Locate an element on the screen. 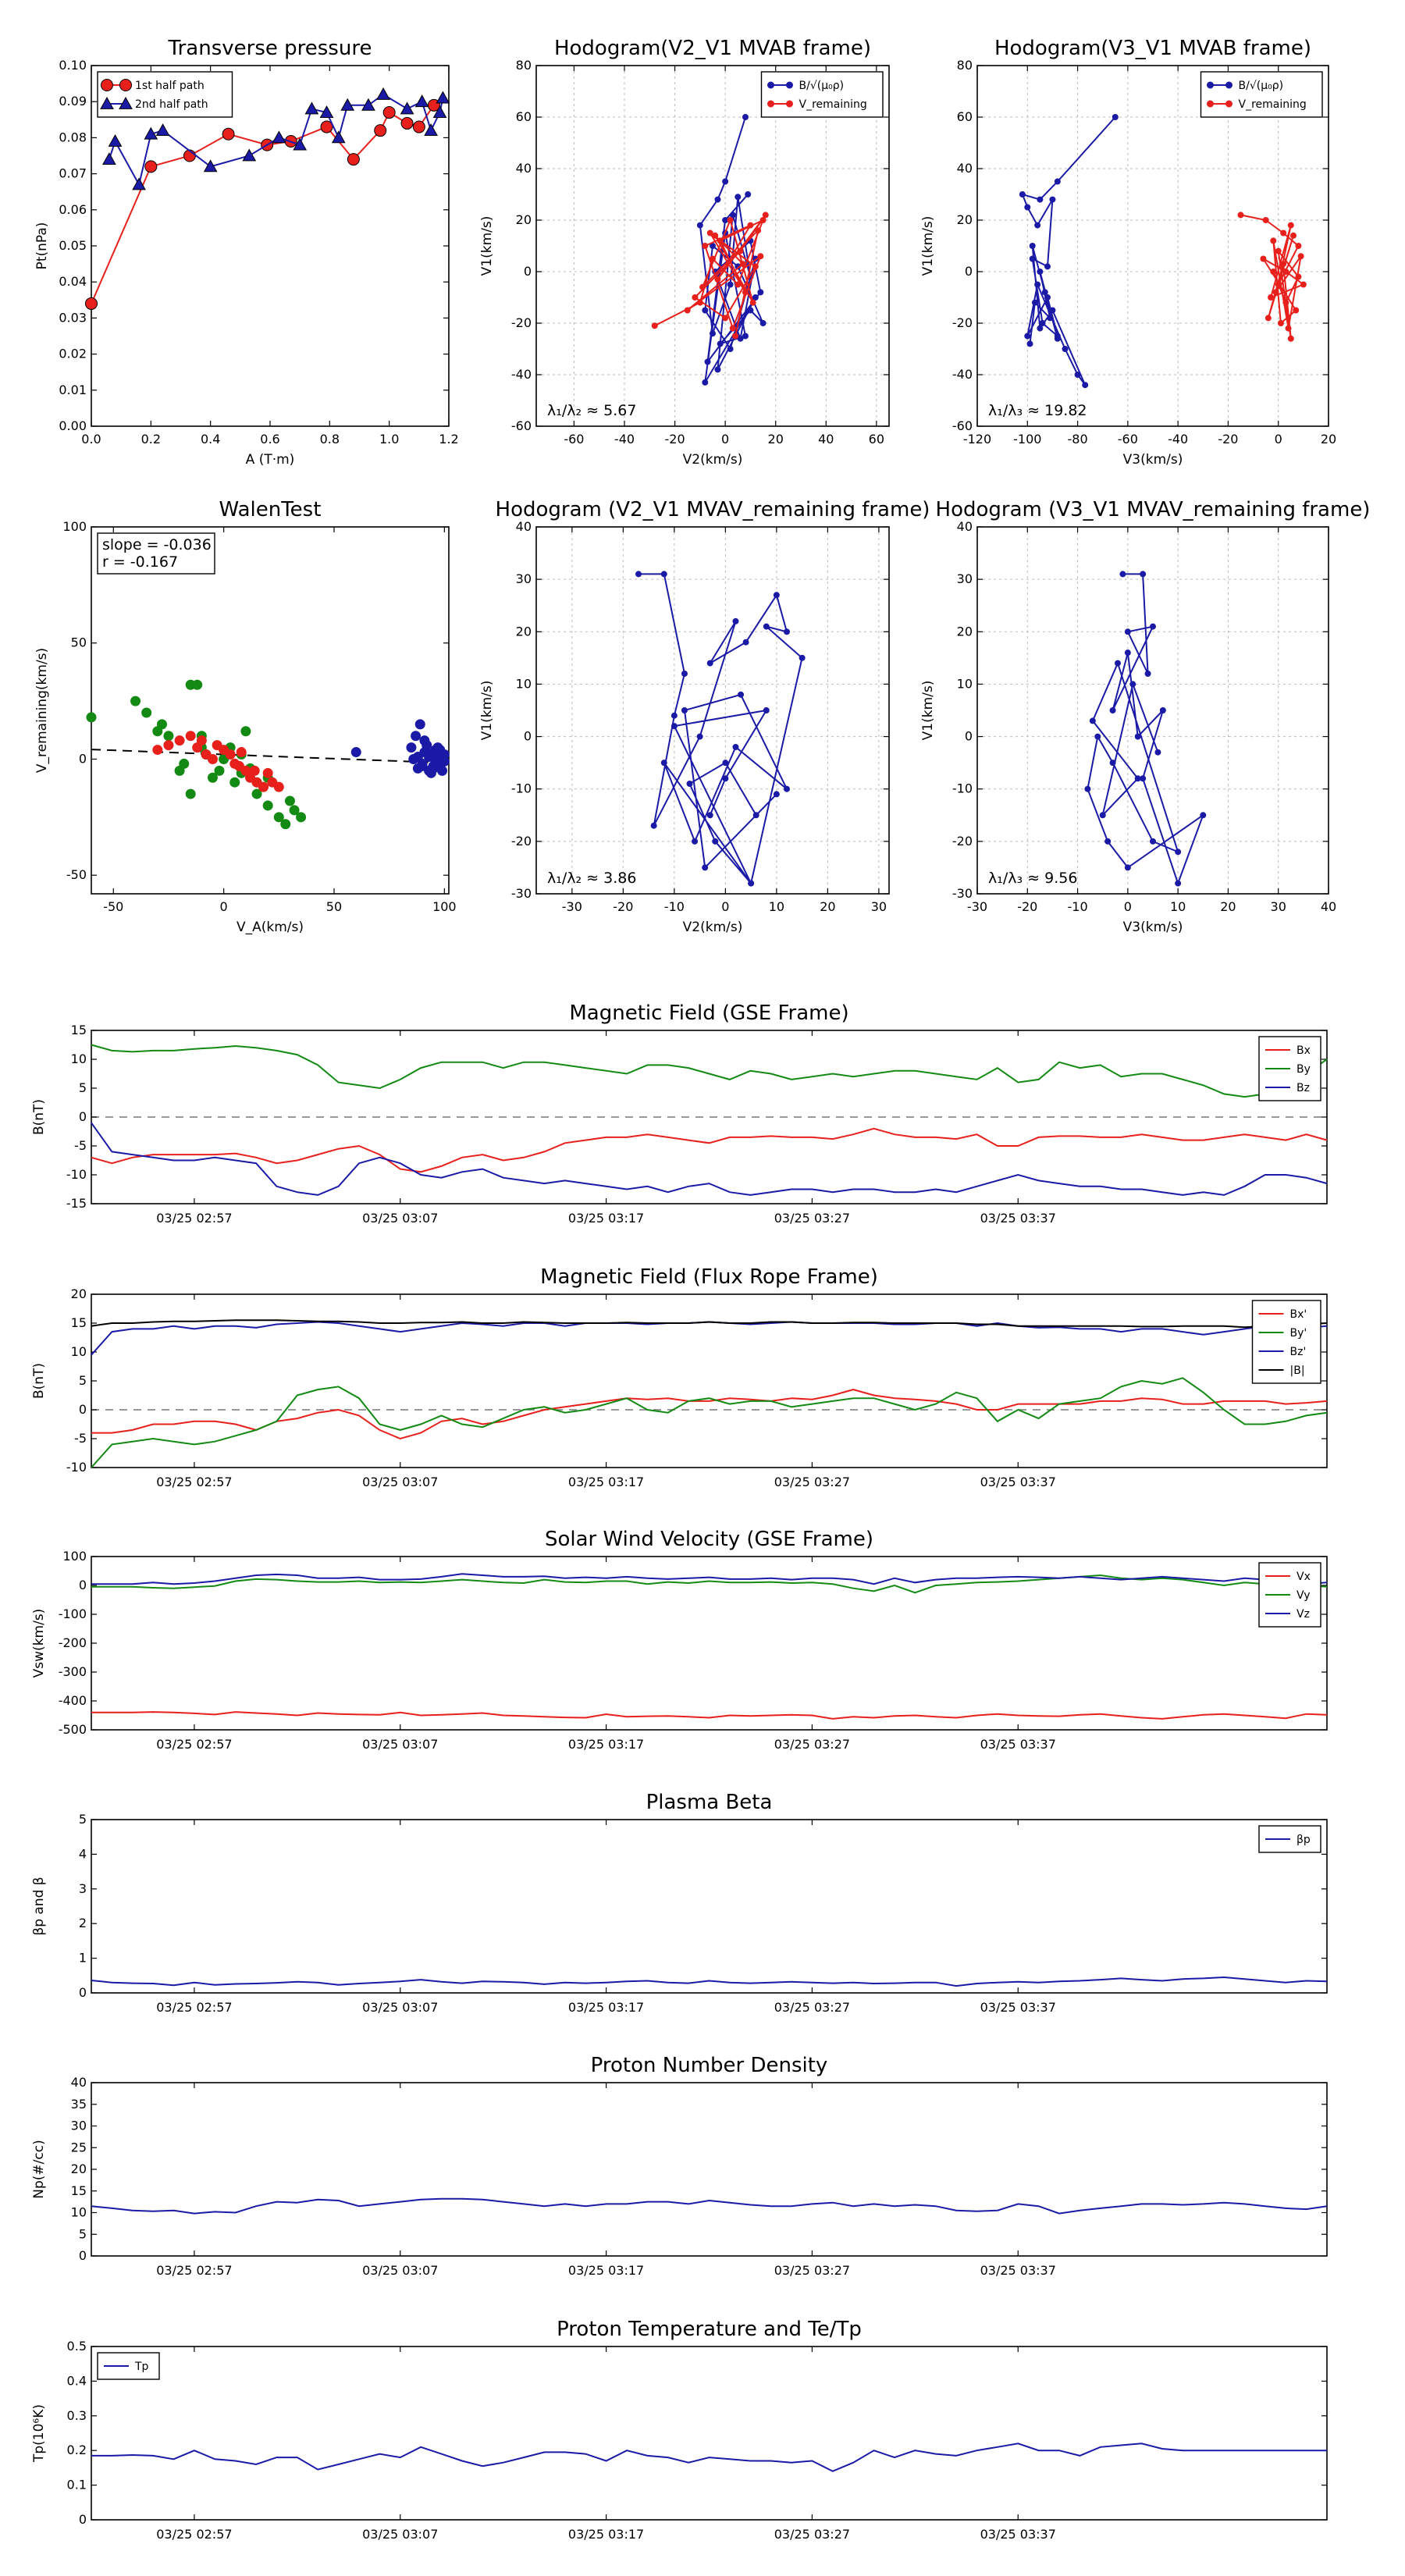  chart-title: Hodogram (V2_V1 MVAV_remaining frame) is located at coordinates (713, 509).